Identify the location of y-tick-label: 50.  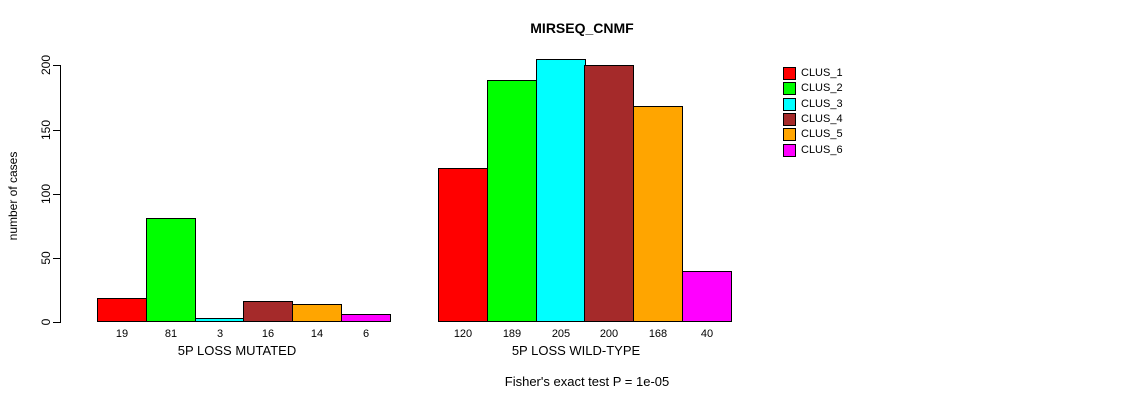
(46, 258).